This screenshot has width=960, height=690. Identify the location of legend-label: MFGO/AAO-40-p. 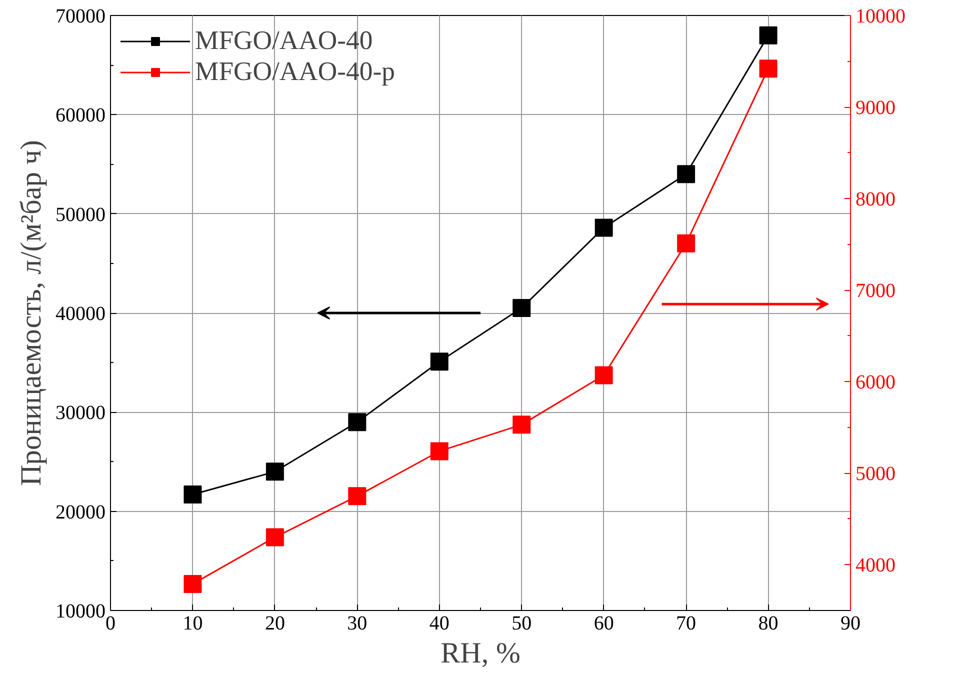
(295, 71).